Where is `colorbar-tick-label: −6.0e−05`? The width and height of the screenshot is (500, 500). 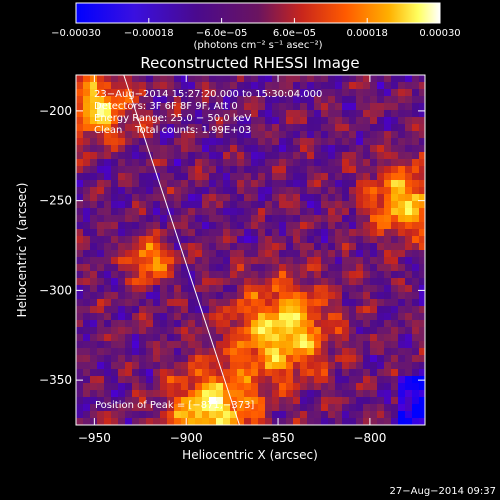
colorbar-tick-label: −6.0e−05 is located at coordinates (222, 33).